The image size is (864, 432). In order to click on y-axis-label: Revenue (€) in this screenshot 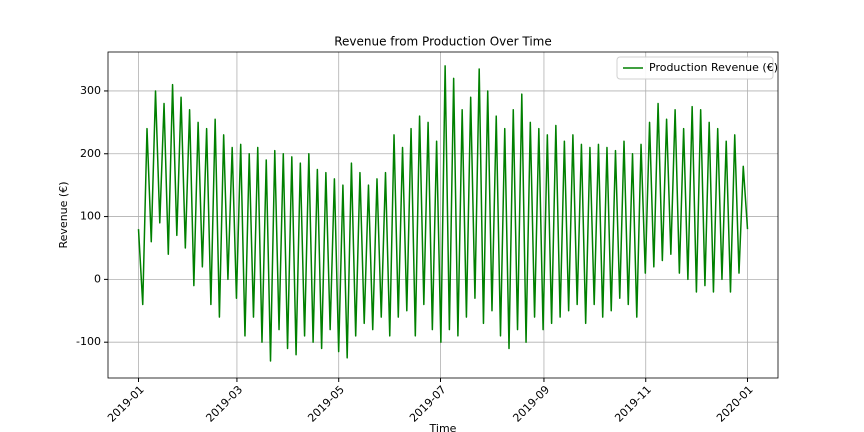, I will do `click(63, 215)`.